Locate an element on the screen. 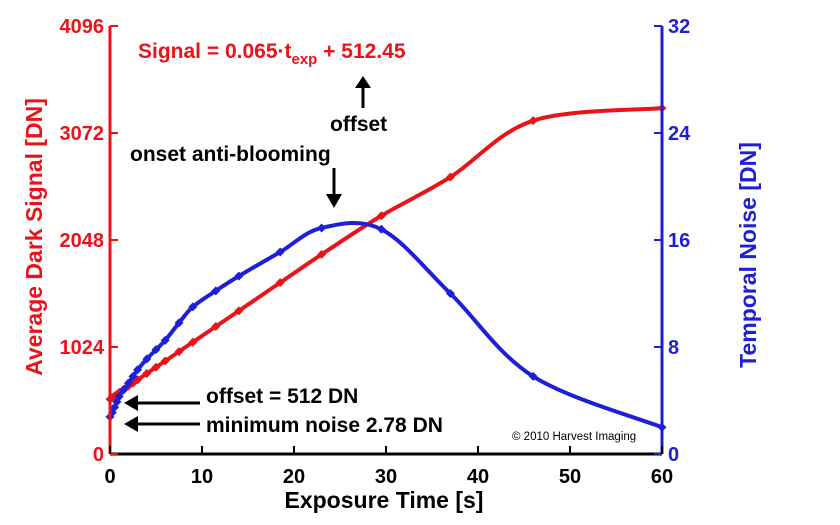  x-tick-label: 40 is located at coordinates (478, 477).